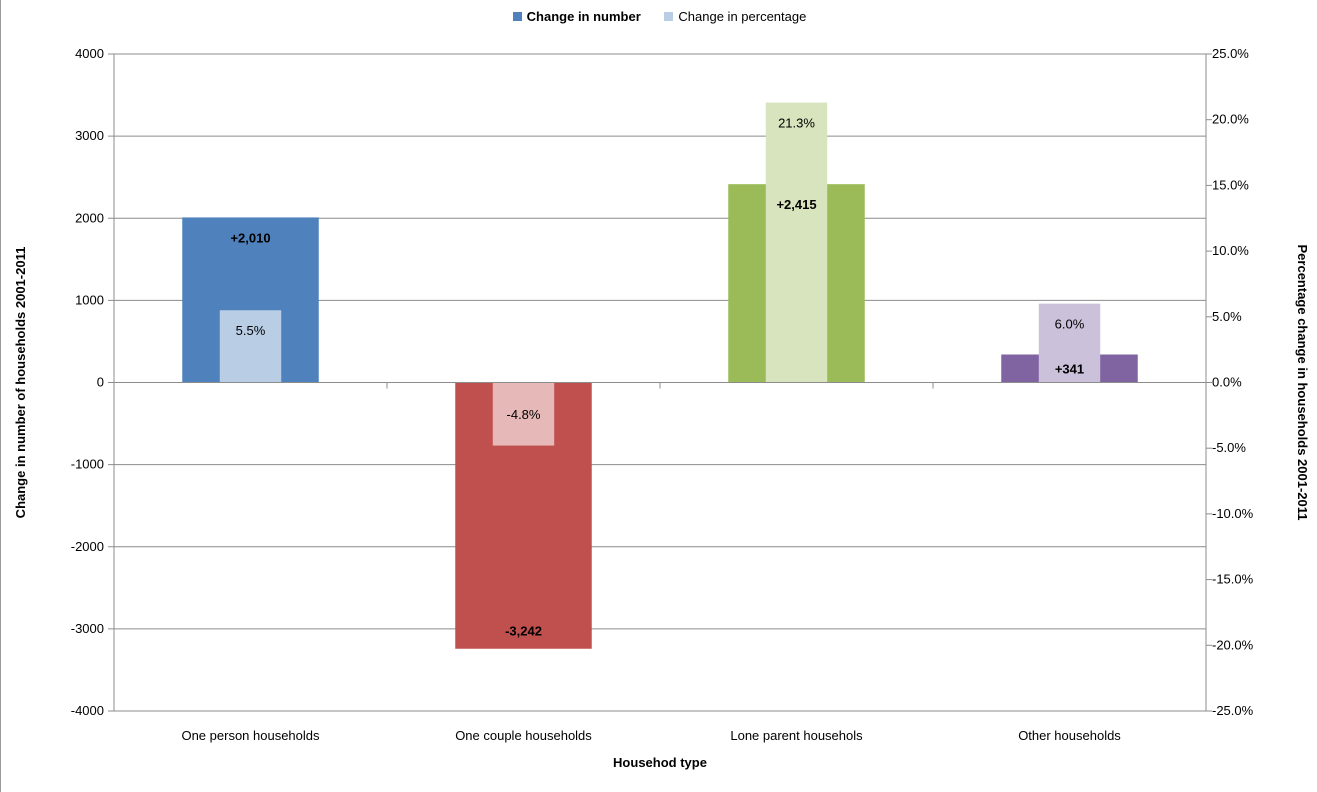 The width and height of the screenshot is (1317, 792). I want to click on y2-tick-label: -5.0%, so click(1229, 447).